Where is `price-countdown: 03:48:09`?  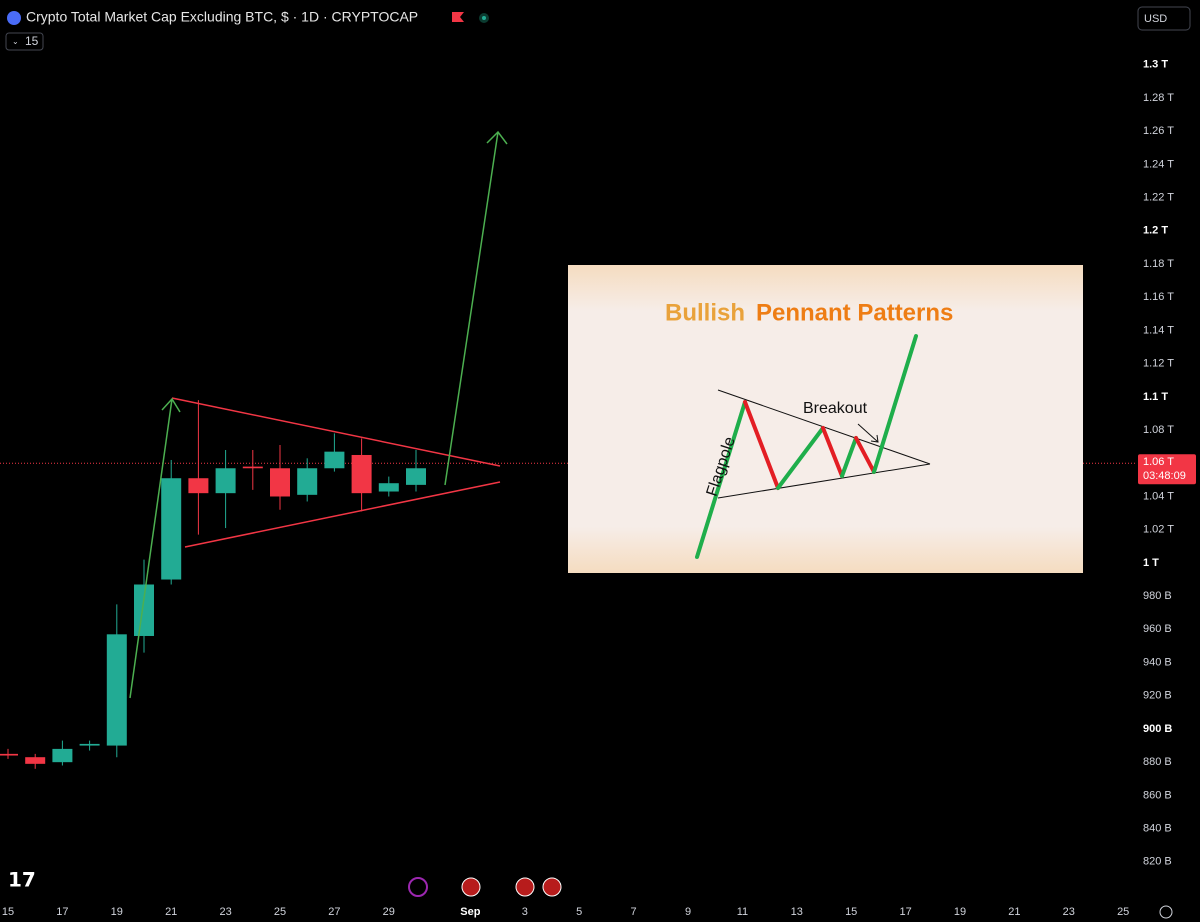 price-countdown: 03:48:09 is located at coordinates (1164, 476).